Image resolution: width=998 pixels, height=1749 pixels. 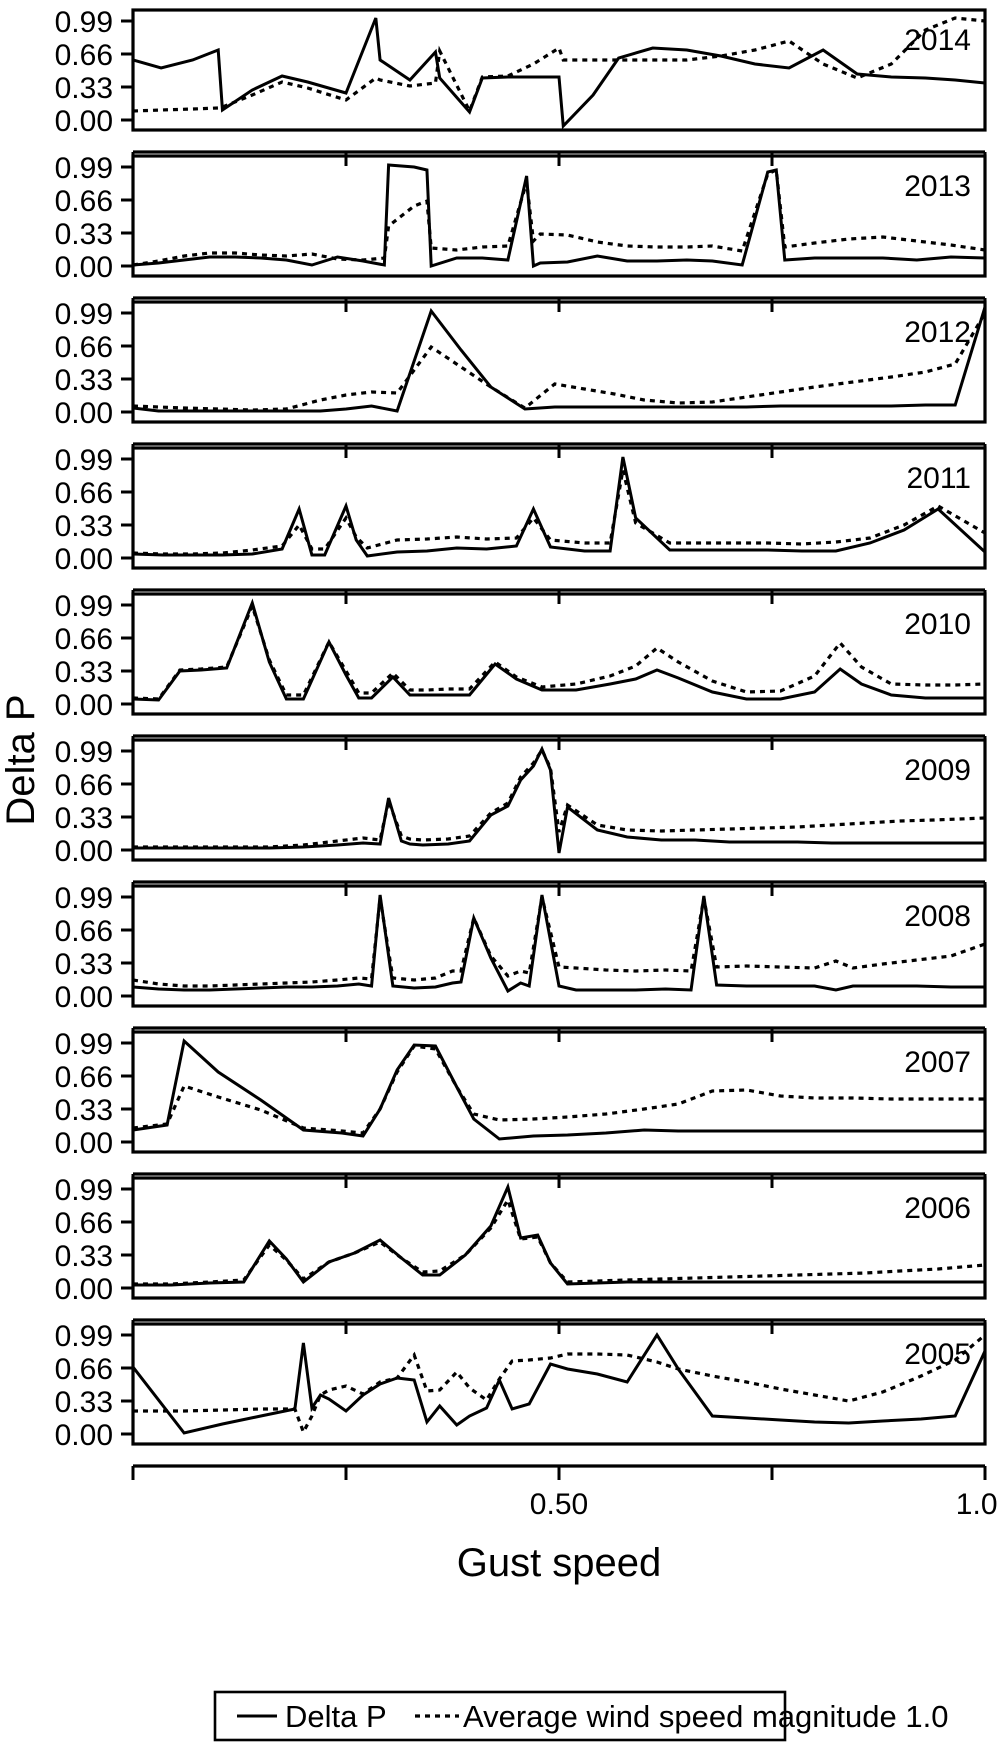 I want to click on panel-2013: 0.000.330.660.99 2013, so click(x=521, y=232).